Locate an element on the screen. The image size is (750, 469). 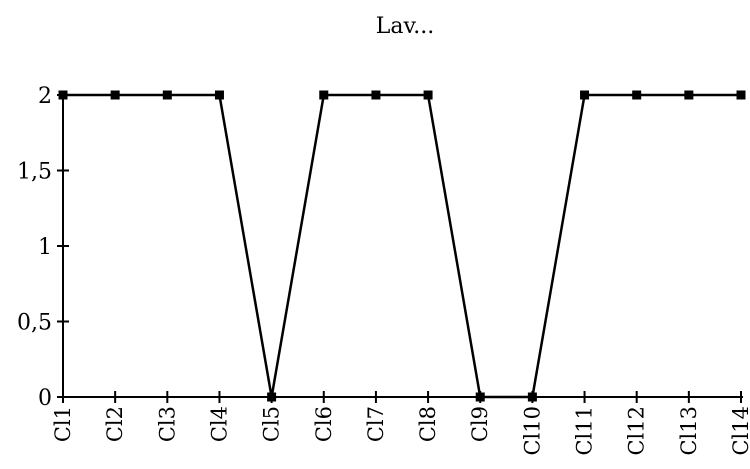
x-tick-label: Cl14 is located at coordinates (739, 431).